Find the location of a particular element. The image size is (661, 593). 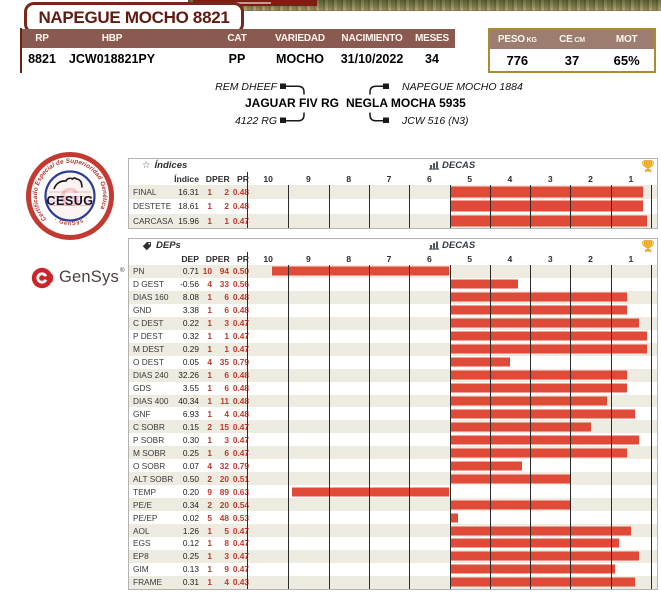

row-value: 32.26 is located at coordinates (188, 375).